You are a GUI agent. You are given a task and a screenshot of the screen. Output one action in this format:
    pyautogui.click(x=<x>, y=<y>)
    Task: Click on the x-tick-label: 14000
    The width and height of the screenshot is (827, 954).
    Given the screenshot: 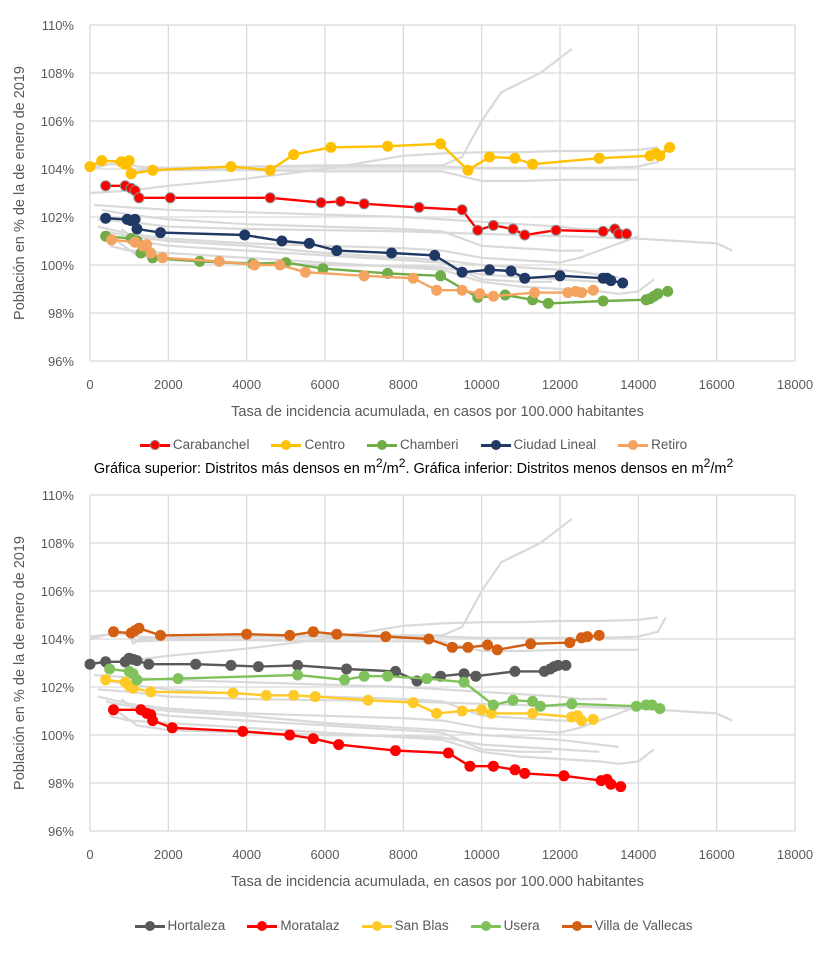 What is the action you would take?
    pyautogui.click(x=638, y=854)
    